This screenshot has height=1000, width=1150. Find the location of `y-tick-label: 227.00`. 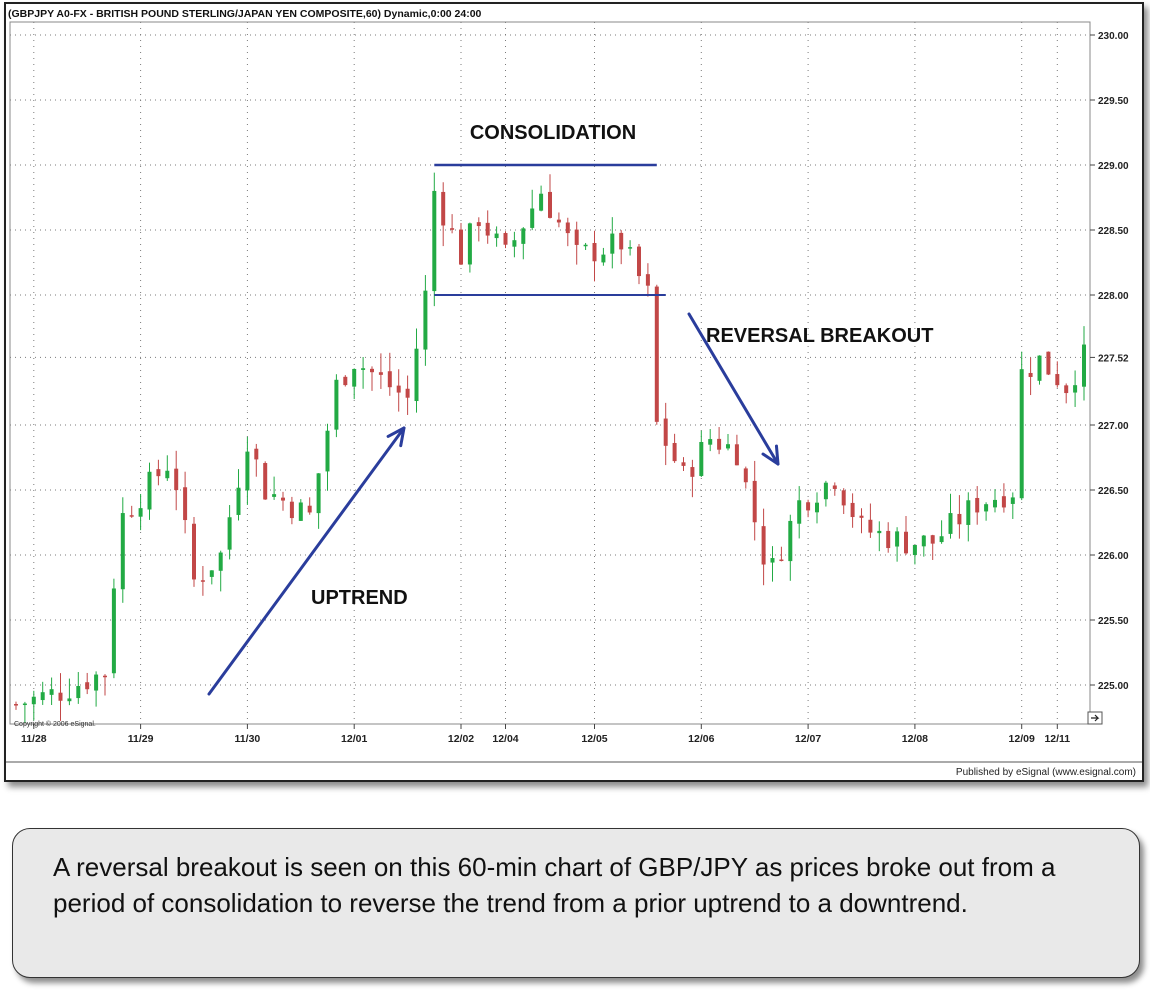

y-tick-label: 227.00 is located at coordinates (1113, 426).